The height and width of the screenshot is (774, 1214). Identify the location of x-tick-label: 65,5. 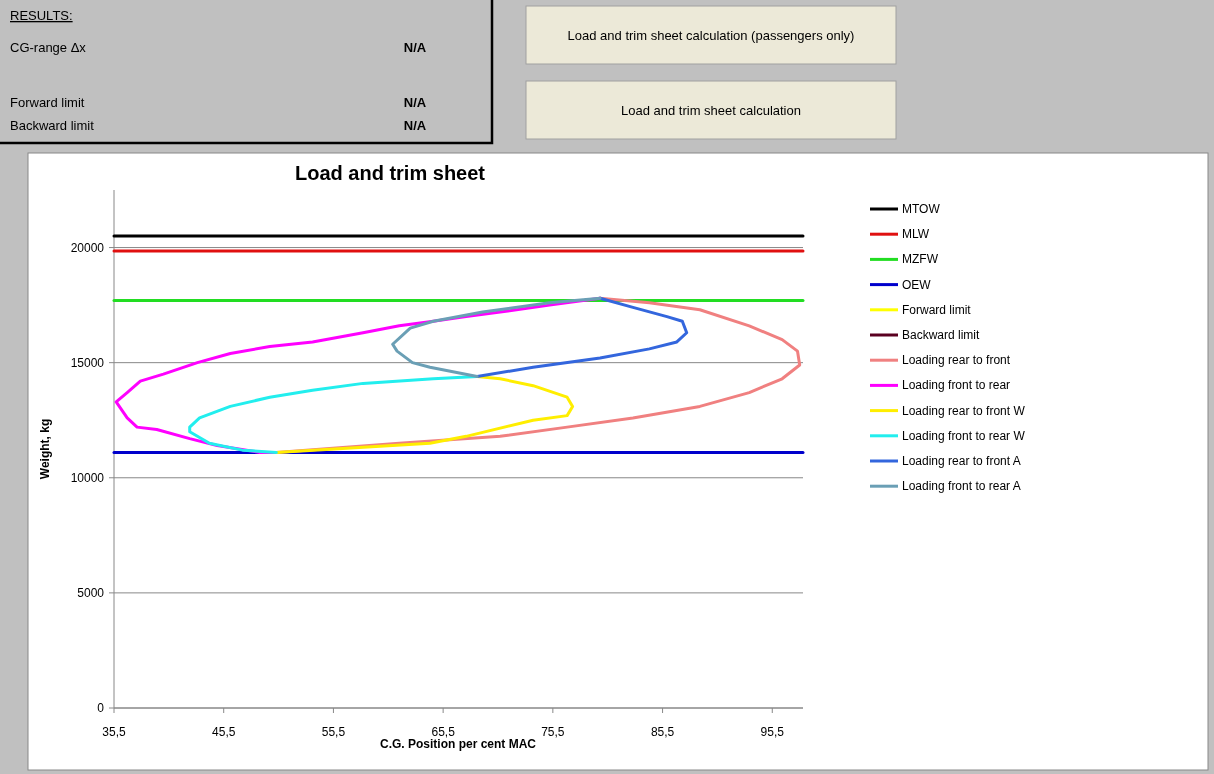
(443, 732).